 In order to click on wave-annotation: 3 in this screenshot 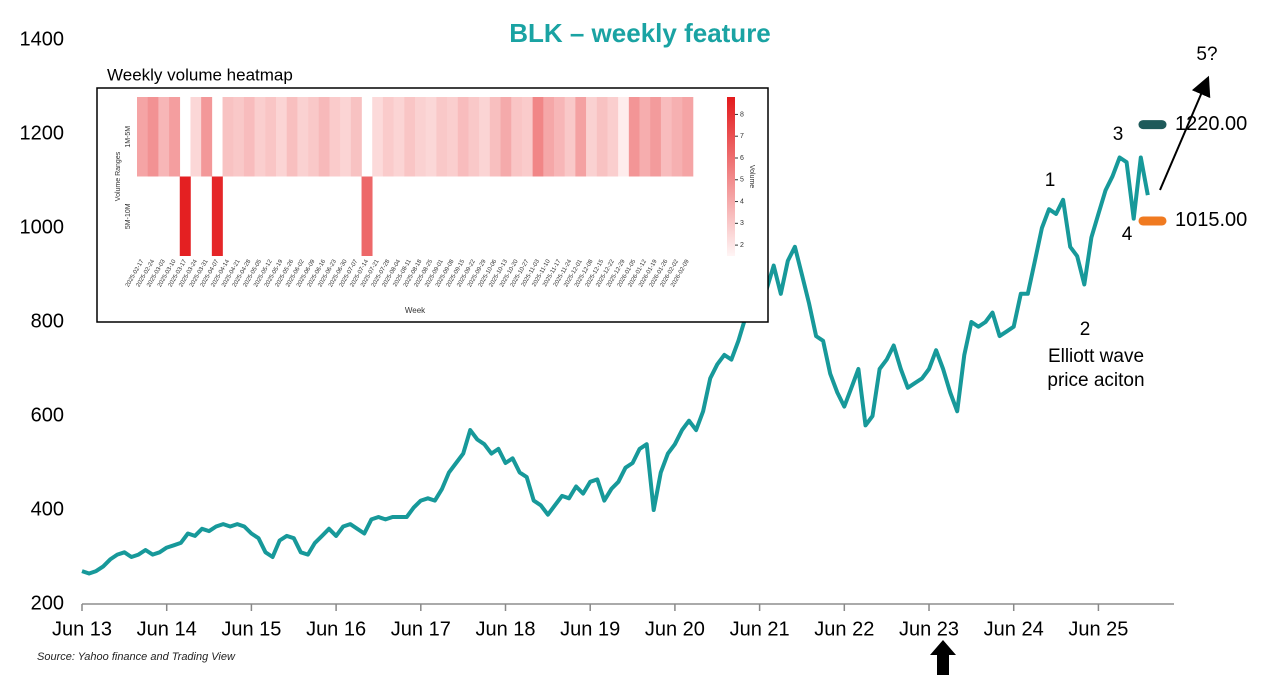, I will do `click(1118, 134)`.